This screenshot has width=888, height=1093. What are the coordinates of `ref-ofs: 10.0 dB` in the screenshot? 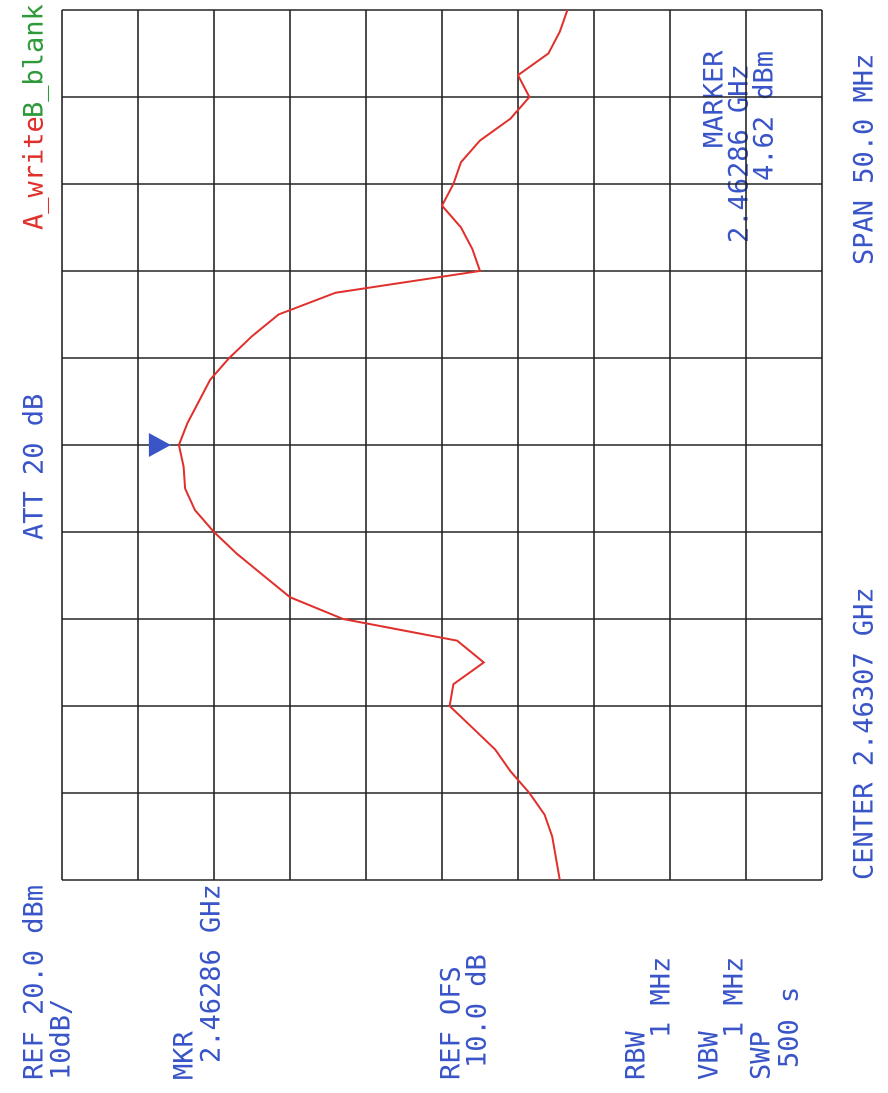 It's located at (477, 1011).